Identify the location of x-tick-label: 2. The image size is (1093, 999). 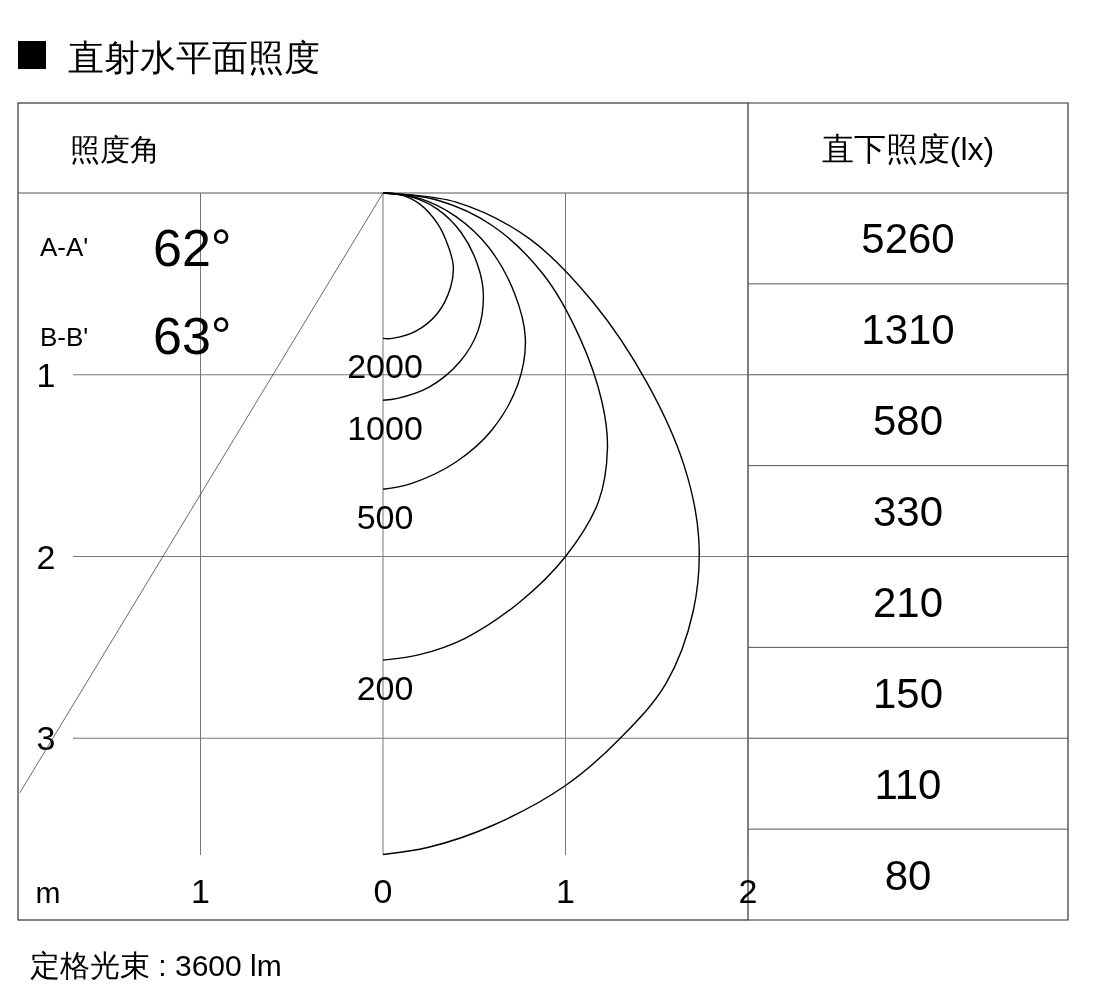
(748, 891).